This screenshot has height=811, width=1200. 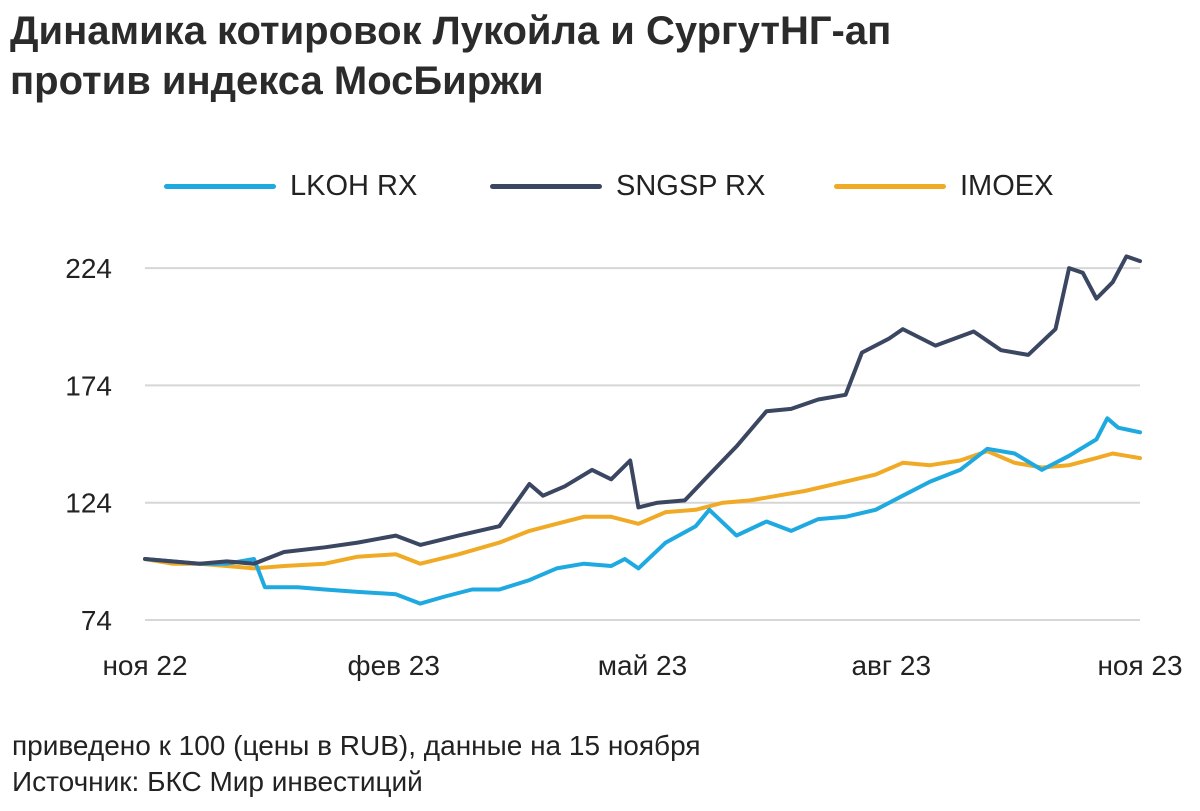 I want to click on legend-item-imoex: IMOEX, so click(x=943, y=186).